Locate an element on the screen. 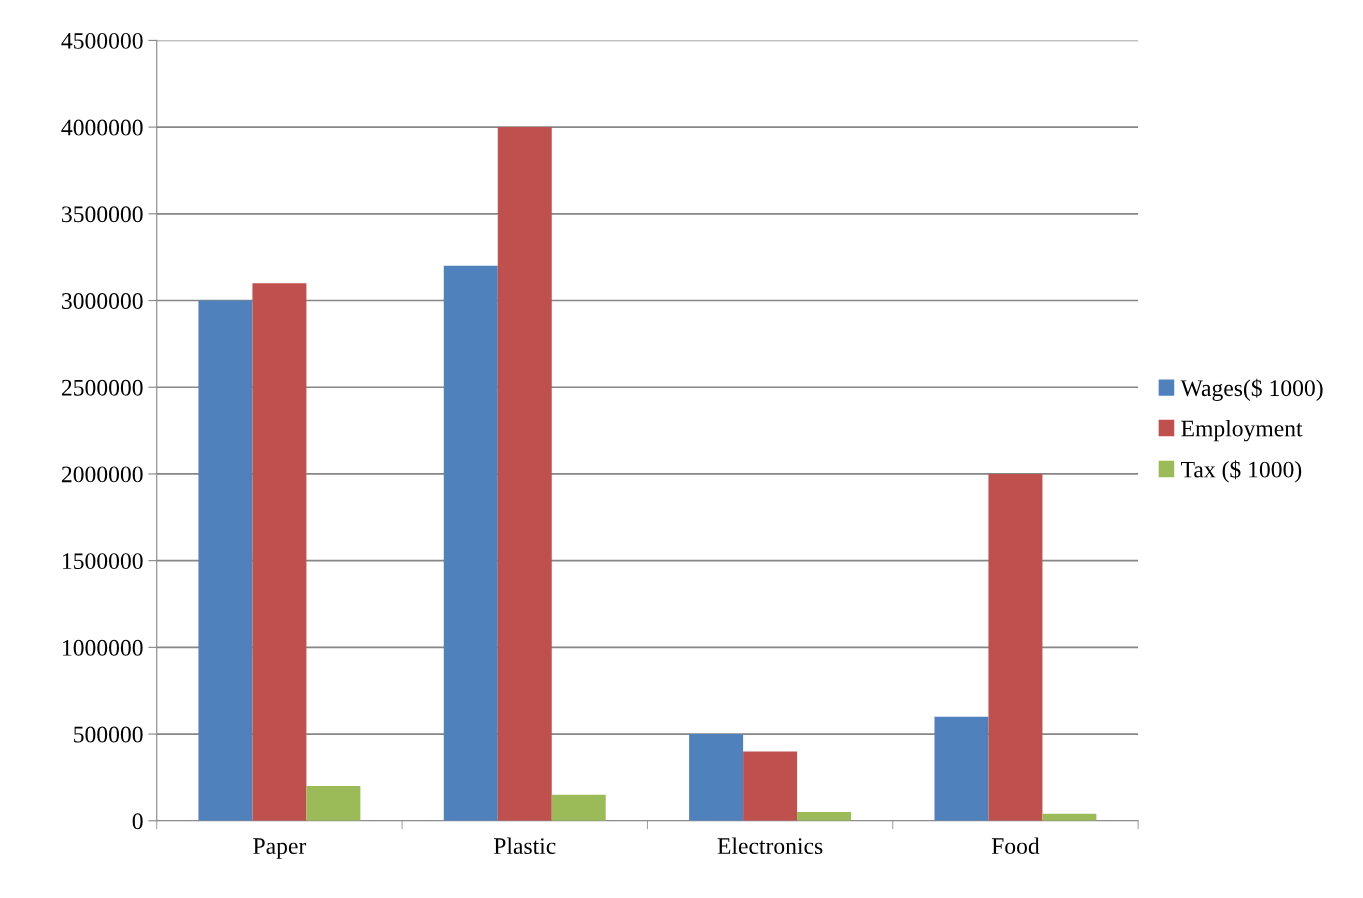 The image size is (1363, 898). legend-label: Employment is located at coordinates (1242, 430).